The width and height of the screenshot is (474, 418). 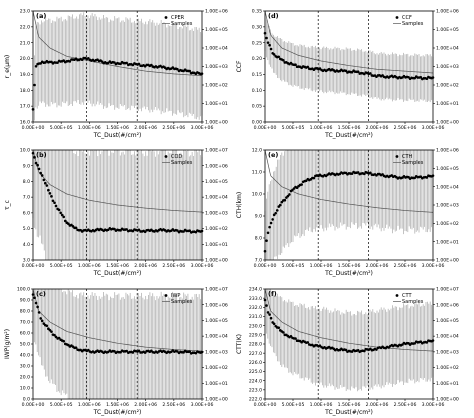 What do you see at coordinates (255, 317) in the screenshot?
I see `y-tick-label: 231.0` at bounding box center [255, 317].